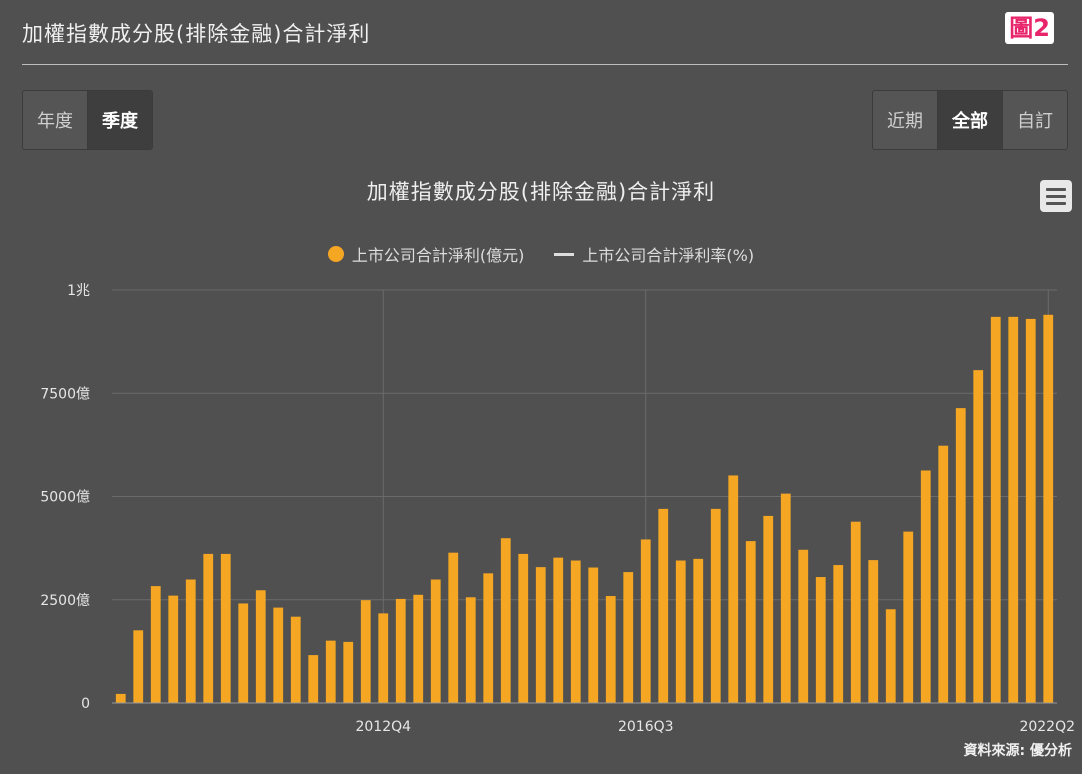 The image size is (1082, 774). What do you see at coordinates (905, 120) in the screenshot?
I see `range-recent-button: 近期` at bounding box center [905, 120].